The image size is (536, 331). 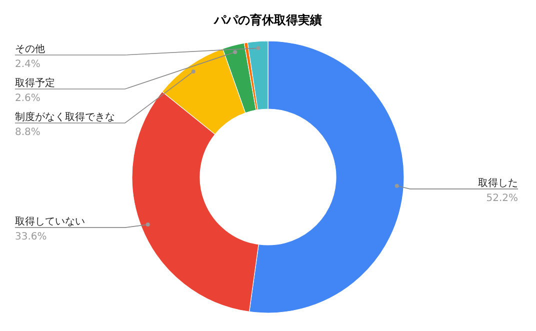 What do you see at coordinates (267, 20) in the screenshot?
I see `chart-title: パパの育休取得実績` at bounding box center [267, 20].